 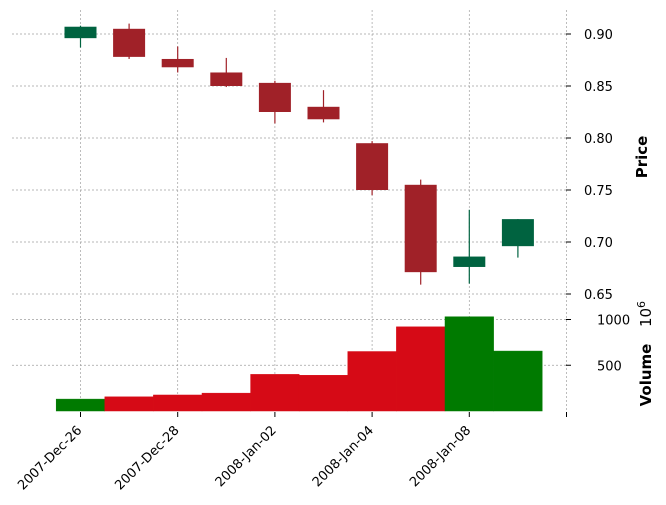 I want to click on x-tick-label: 2007-Dec-28, so click(x=147, y=458).